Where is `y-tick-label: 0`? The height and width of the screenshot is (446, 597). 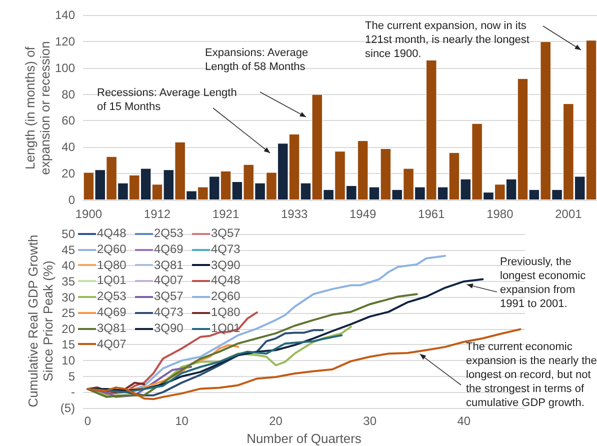 y-tick-label: 0 is located at coordinates (72, 200).